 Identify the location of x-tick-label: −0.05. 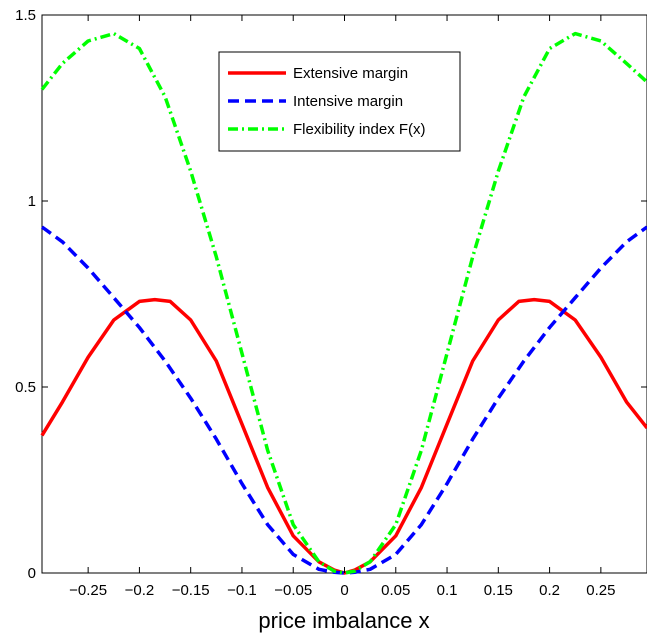
(293, 590).